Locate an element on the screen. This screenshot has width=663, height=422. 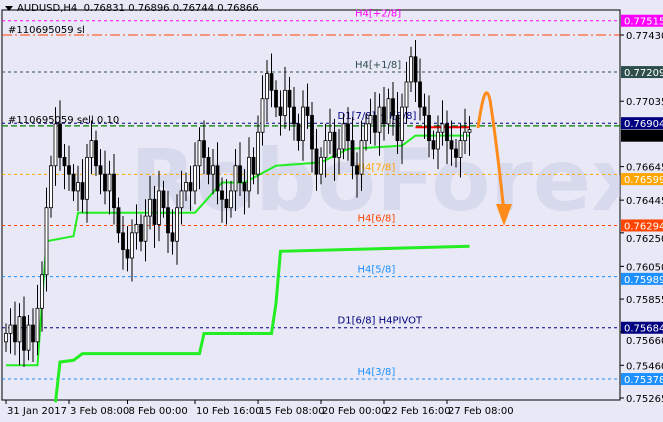
level-label: D1[7/8] H4[8/8] is located at coordinates (377, 116).